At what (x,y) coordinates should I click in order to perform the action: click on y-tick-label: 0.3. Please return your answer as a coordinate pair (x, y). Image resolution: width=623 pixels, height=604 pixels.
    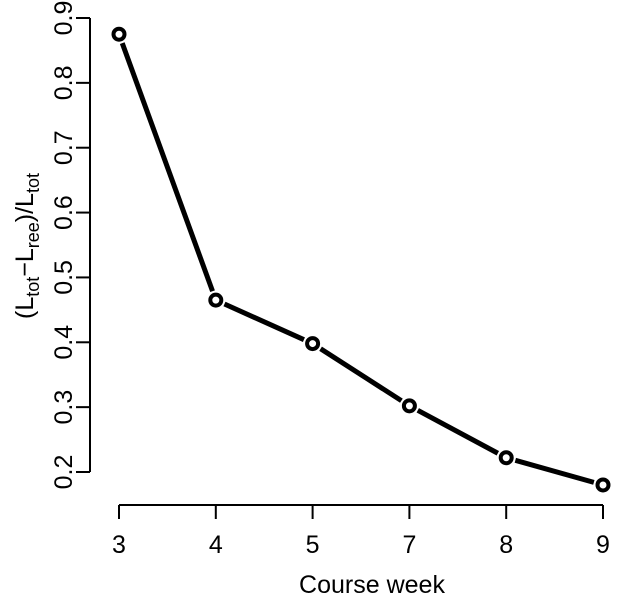
    Looking at the image, I should click on (64, 407).